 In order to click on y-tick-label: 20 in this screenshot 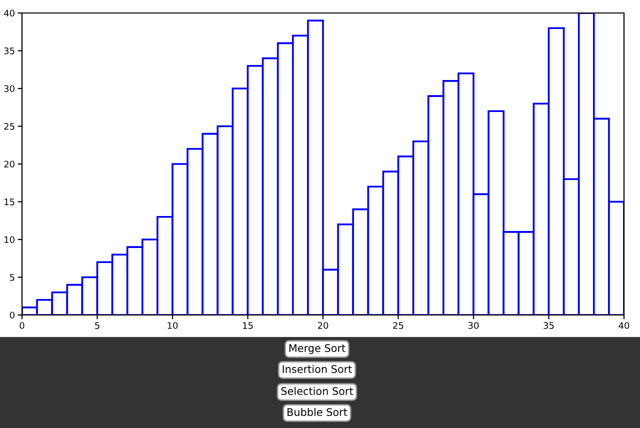, I will do `click(9, 164)`.